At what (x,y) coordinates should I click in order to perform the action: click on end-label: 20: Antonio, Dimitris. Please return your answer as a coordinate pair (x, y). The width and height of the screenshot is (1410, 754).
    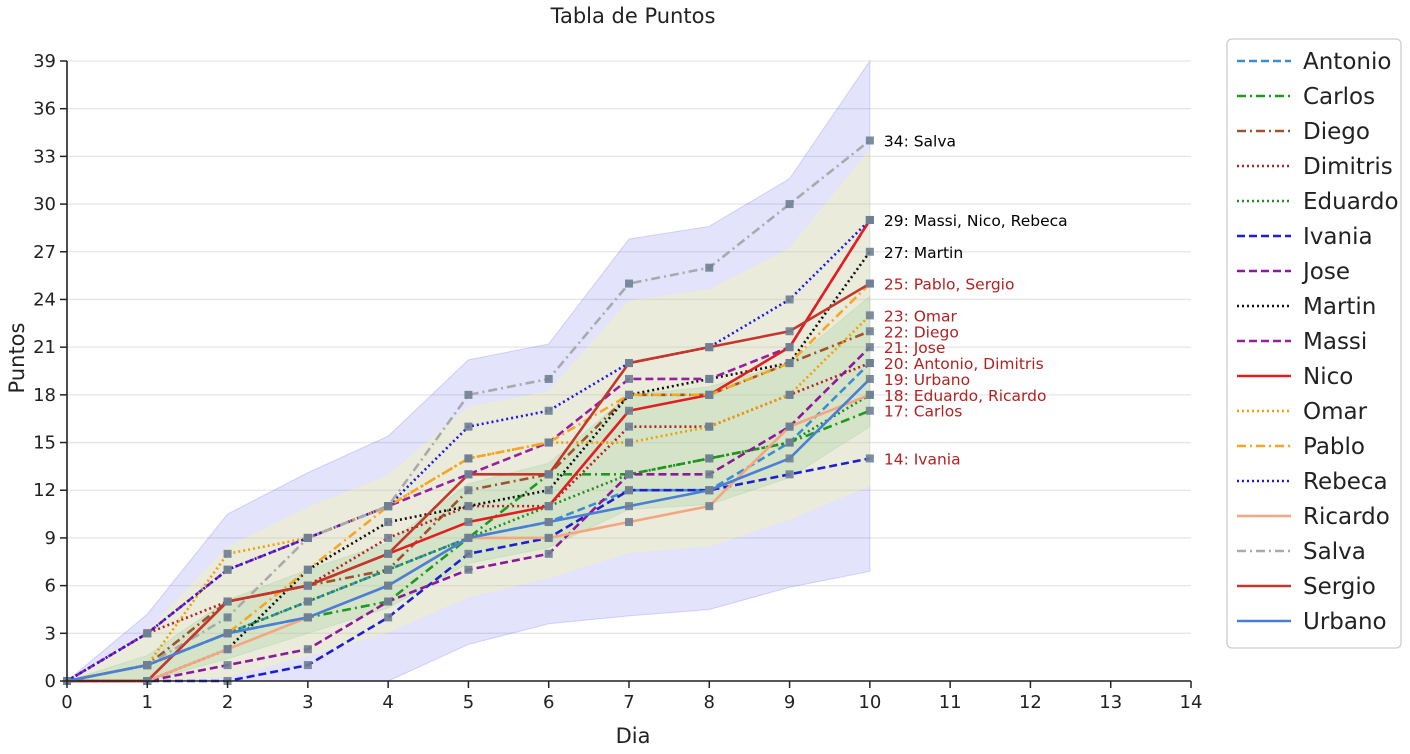
    Looking at the image, I should click on (964, 364).